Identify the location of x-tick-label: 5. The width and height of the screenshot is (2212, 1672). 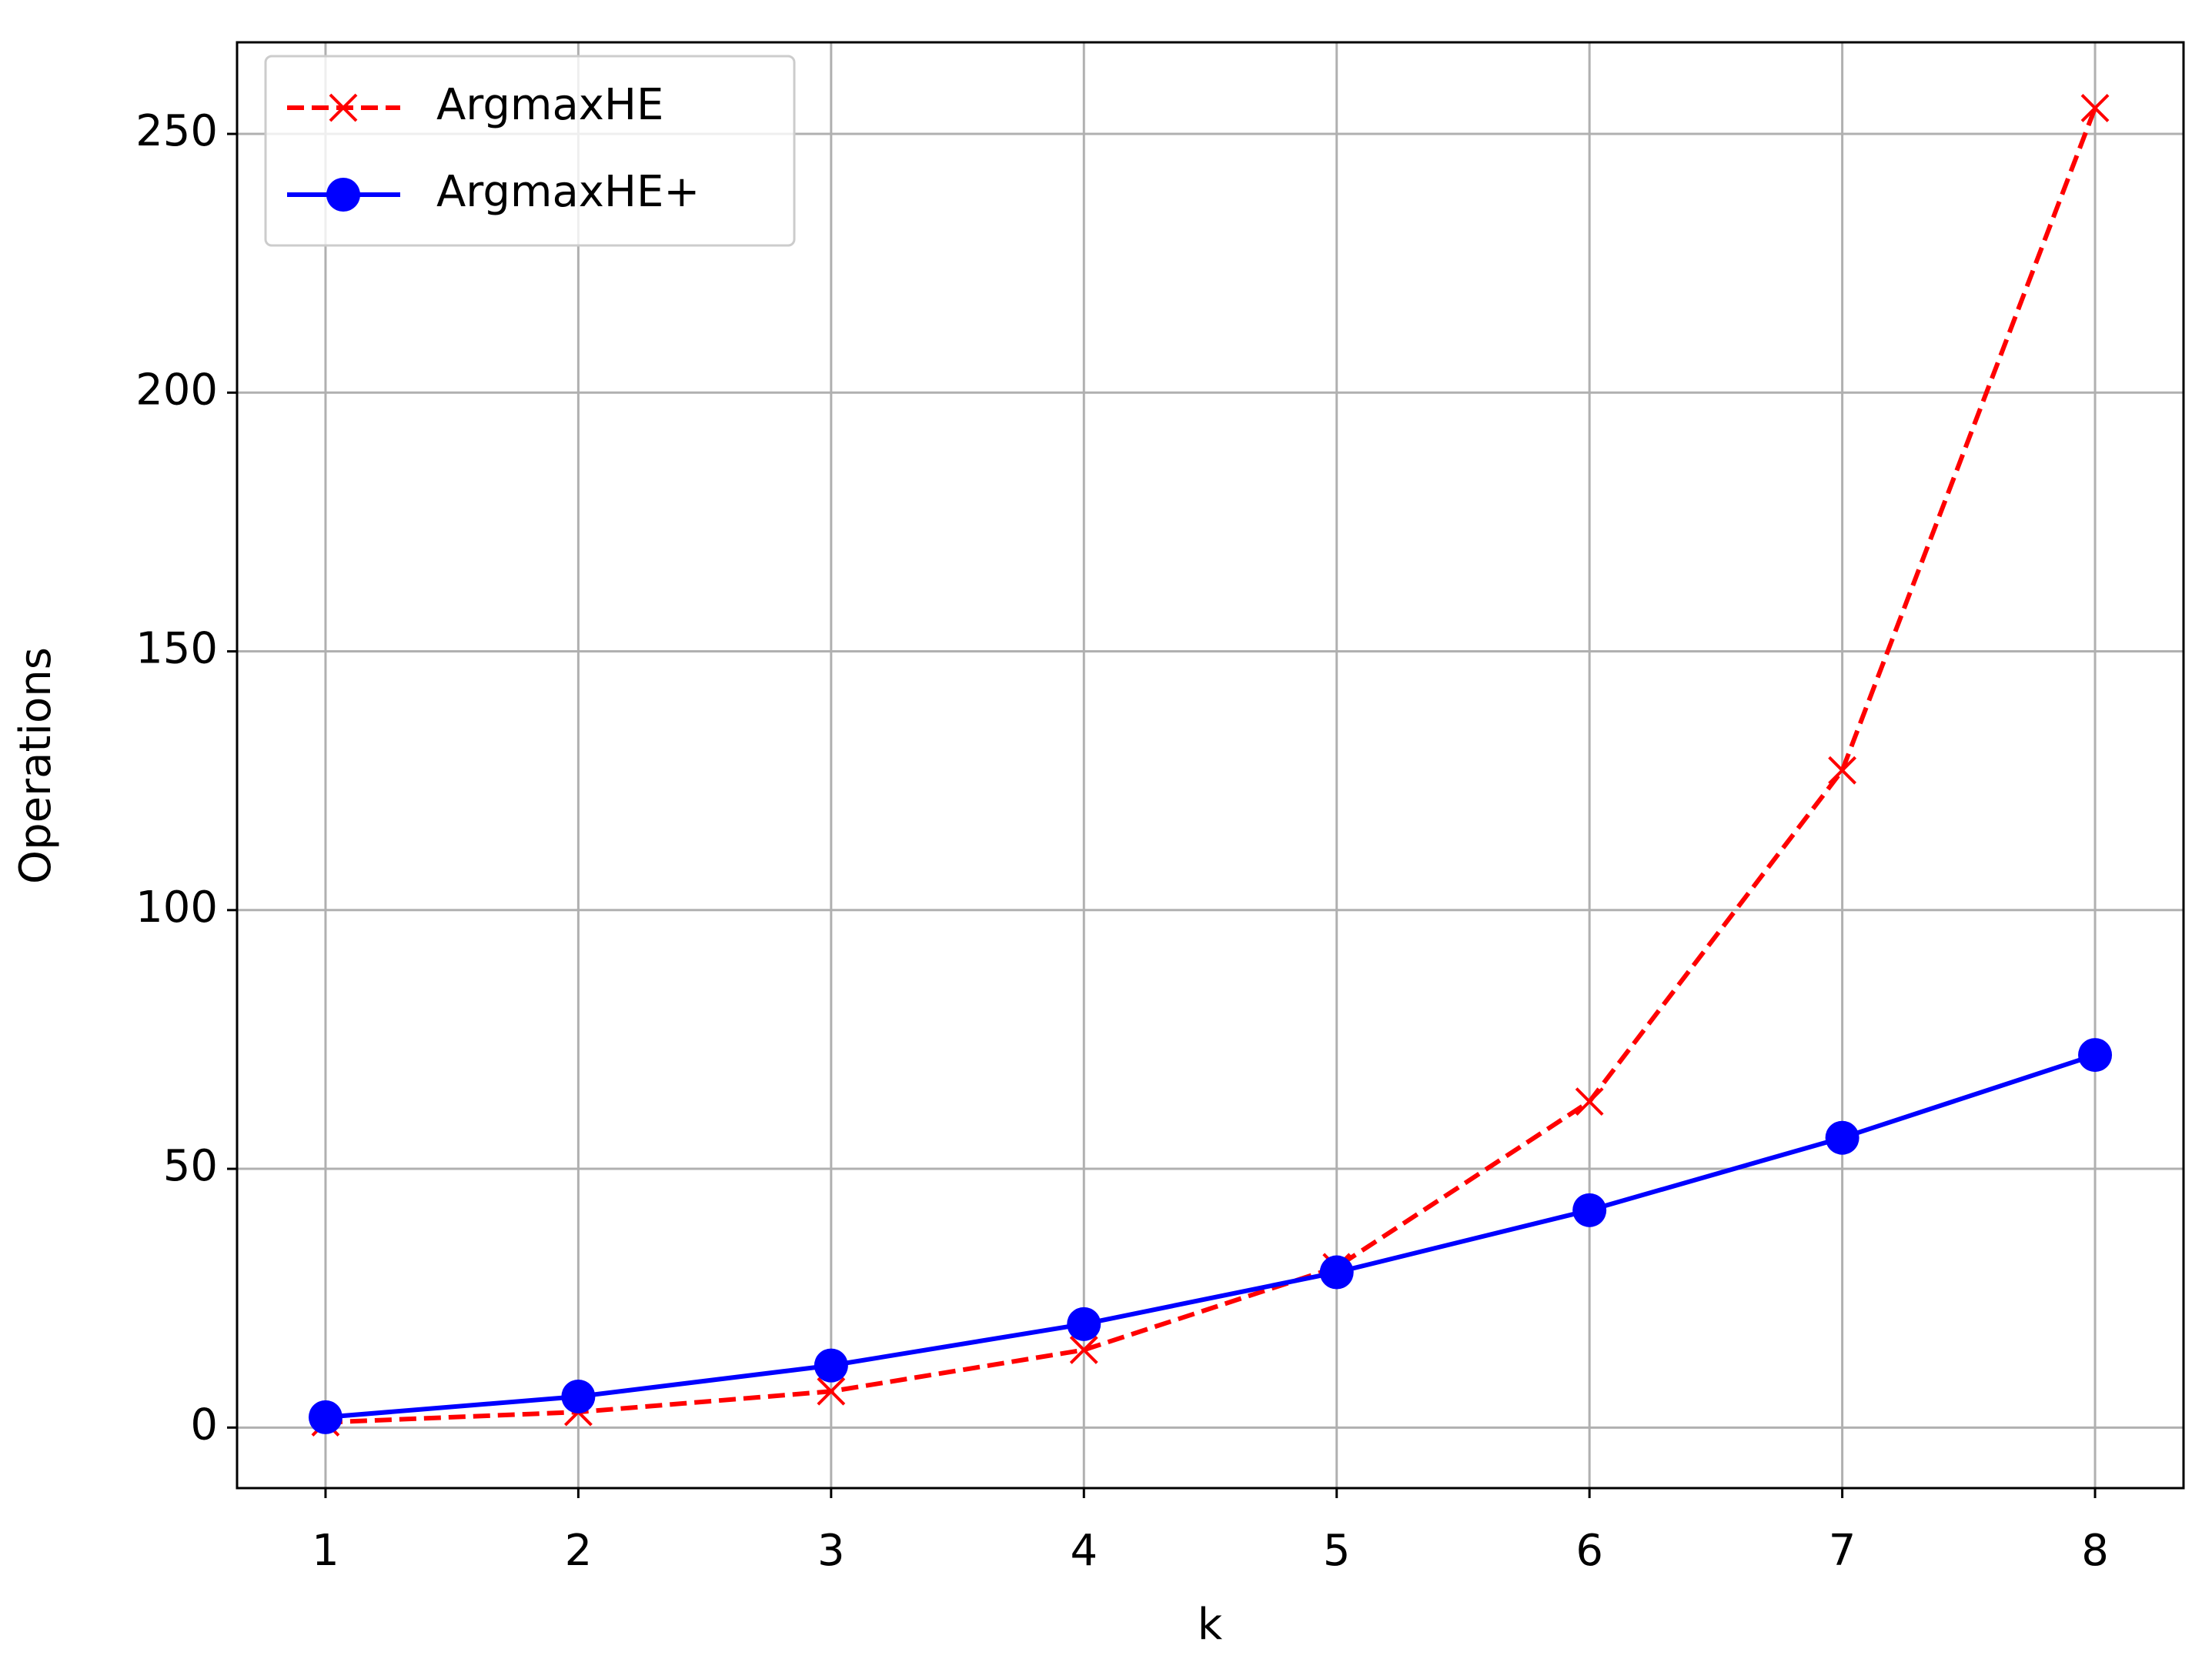
(1337, 1551).